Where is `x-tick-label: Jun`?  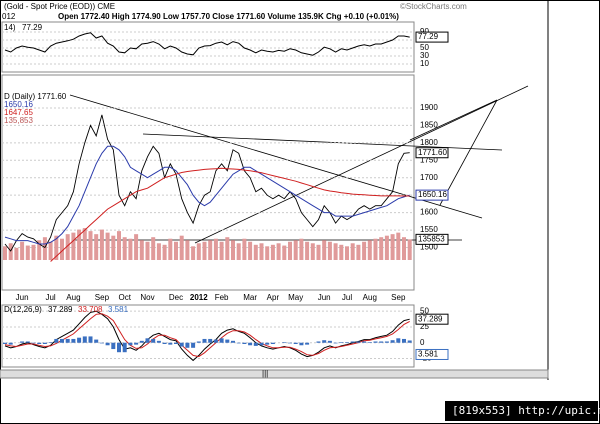 x-tick-label: Jun is located at coordinates (324, 297).